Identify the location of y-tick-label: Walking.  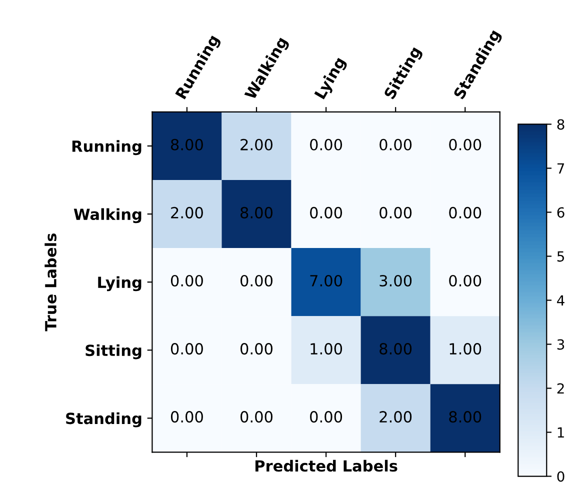
(108, 216).